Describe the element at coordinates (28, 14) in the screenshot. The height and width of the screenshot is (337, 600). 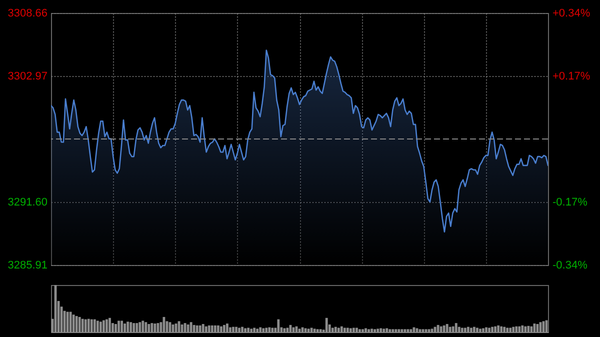
I see `y-tick-label: 3308.66` at that location.